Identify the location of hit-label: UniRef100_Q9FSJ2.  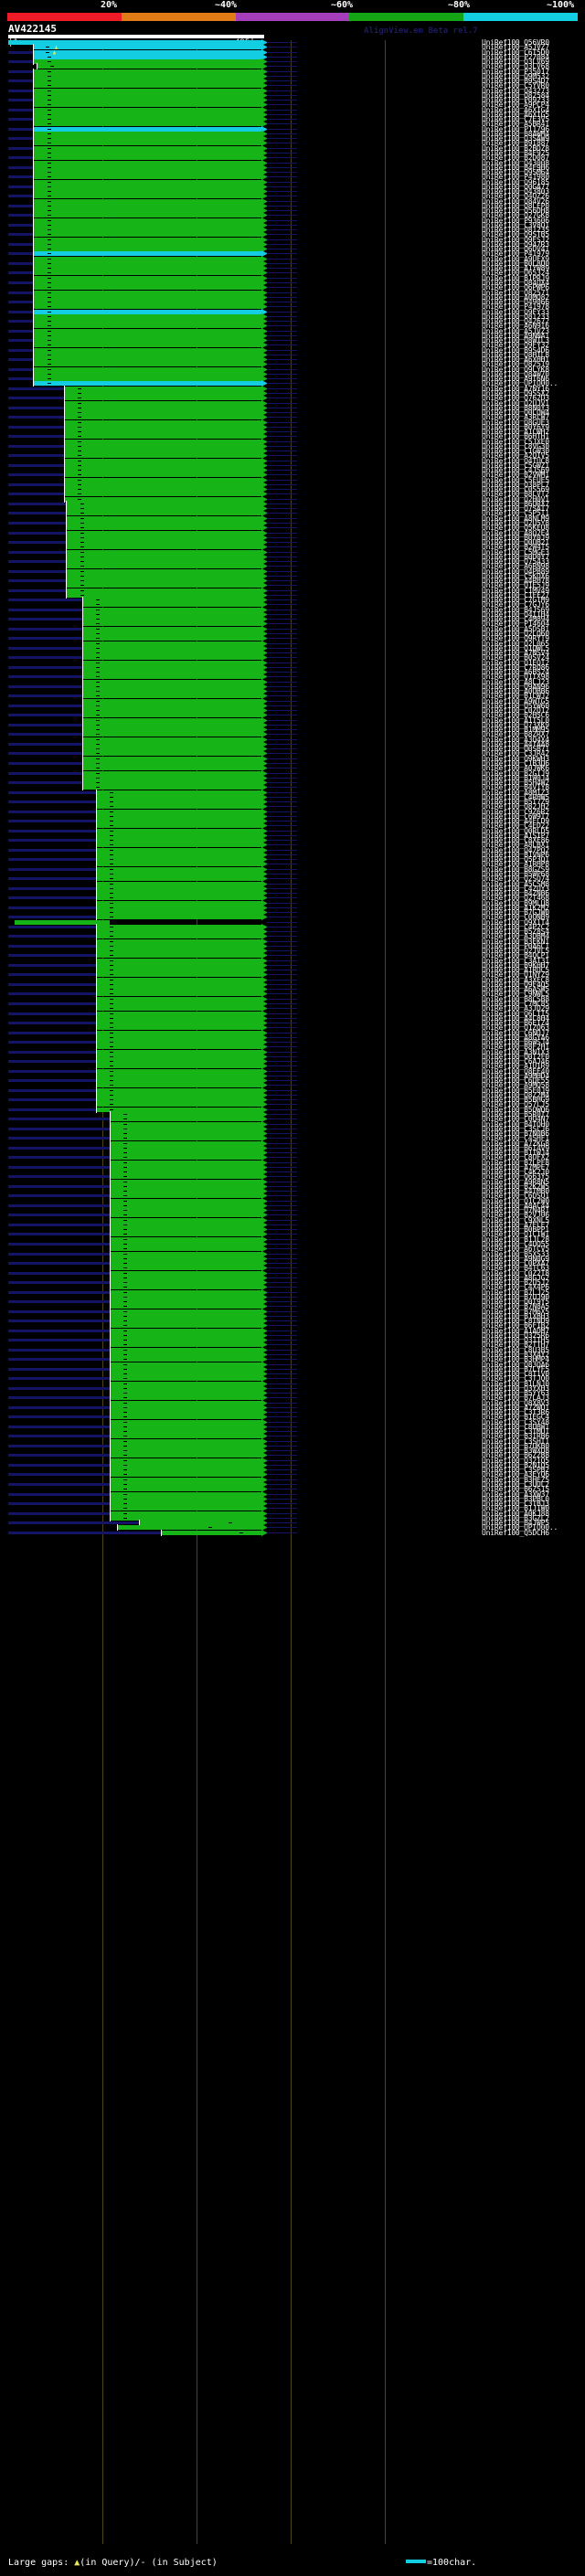
(515, 239).